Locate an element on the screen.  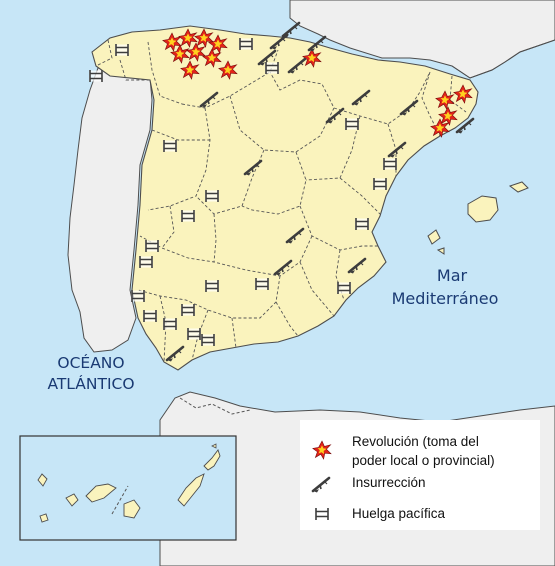
legend-box is located at coordinates (420, 475).